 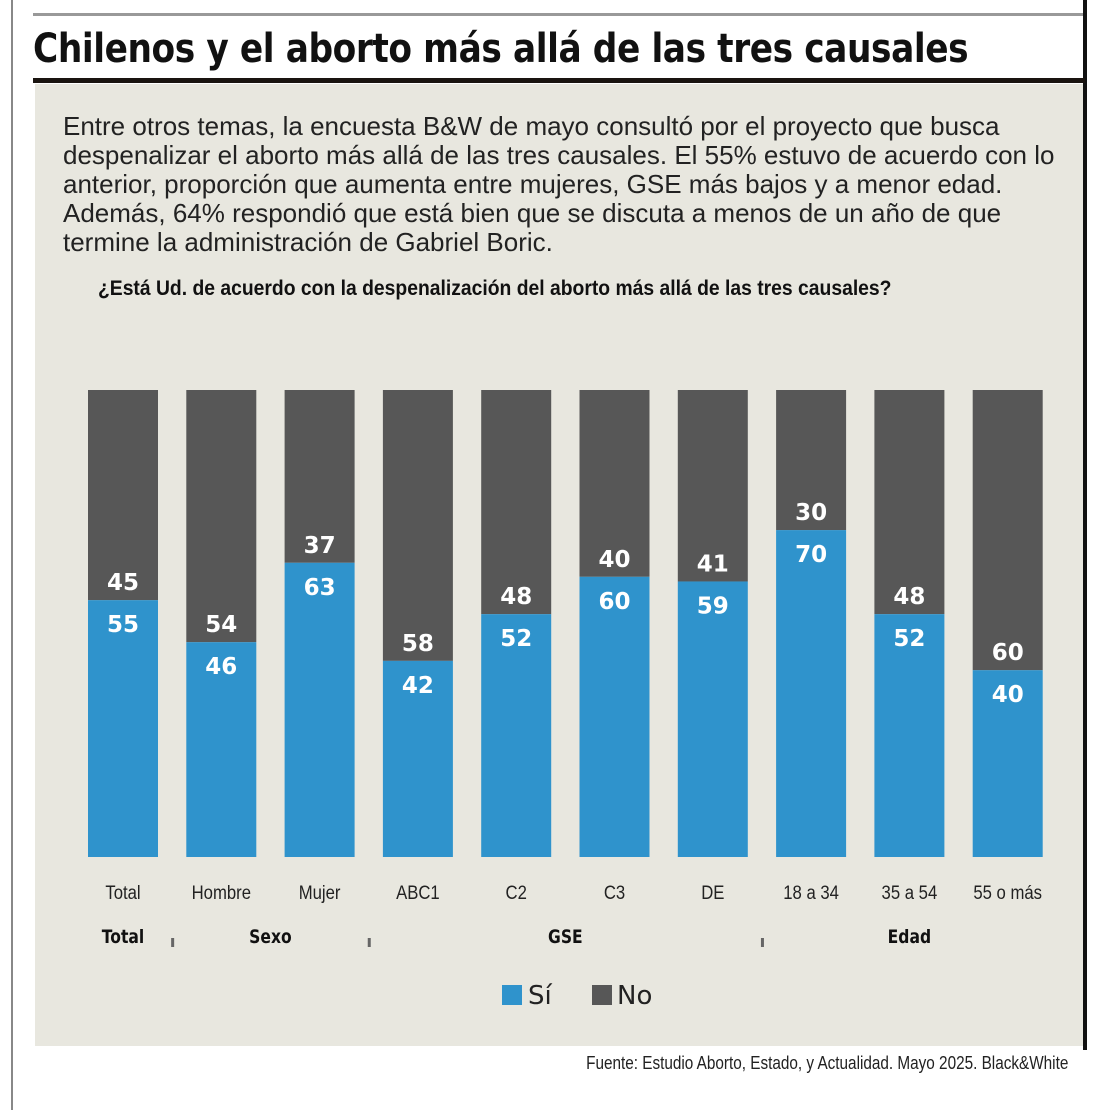 What do you see at coordinates (712, 892) in the screenshot?
I see `category-label-6: DE` at bounding box center [712, 892].